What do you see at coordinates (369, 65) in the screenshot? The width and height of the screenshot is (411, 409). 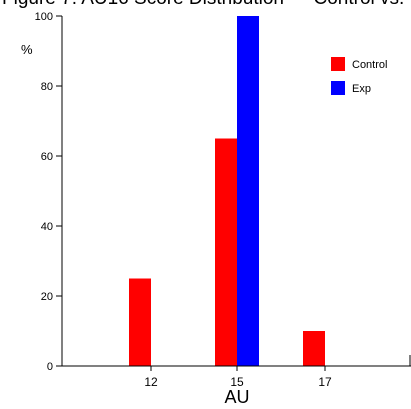 I see `legend-label-control: Control` at bounding box center [369, 65].